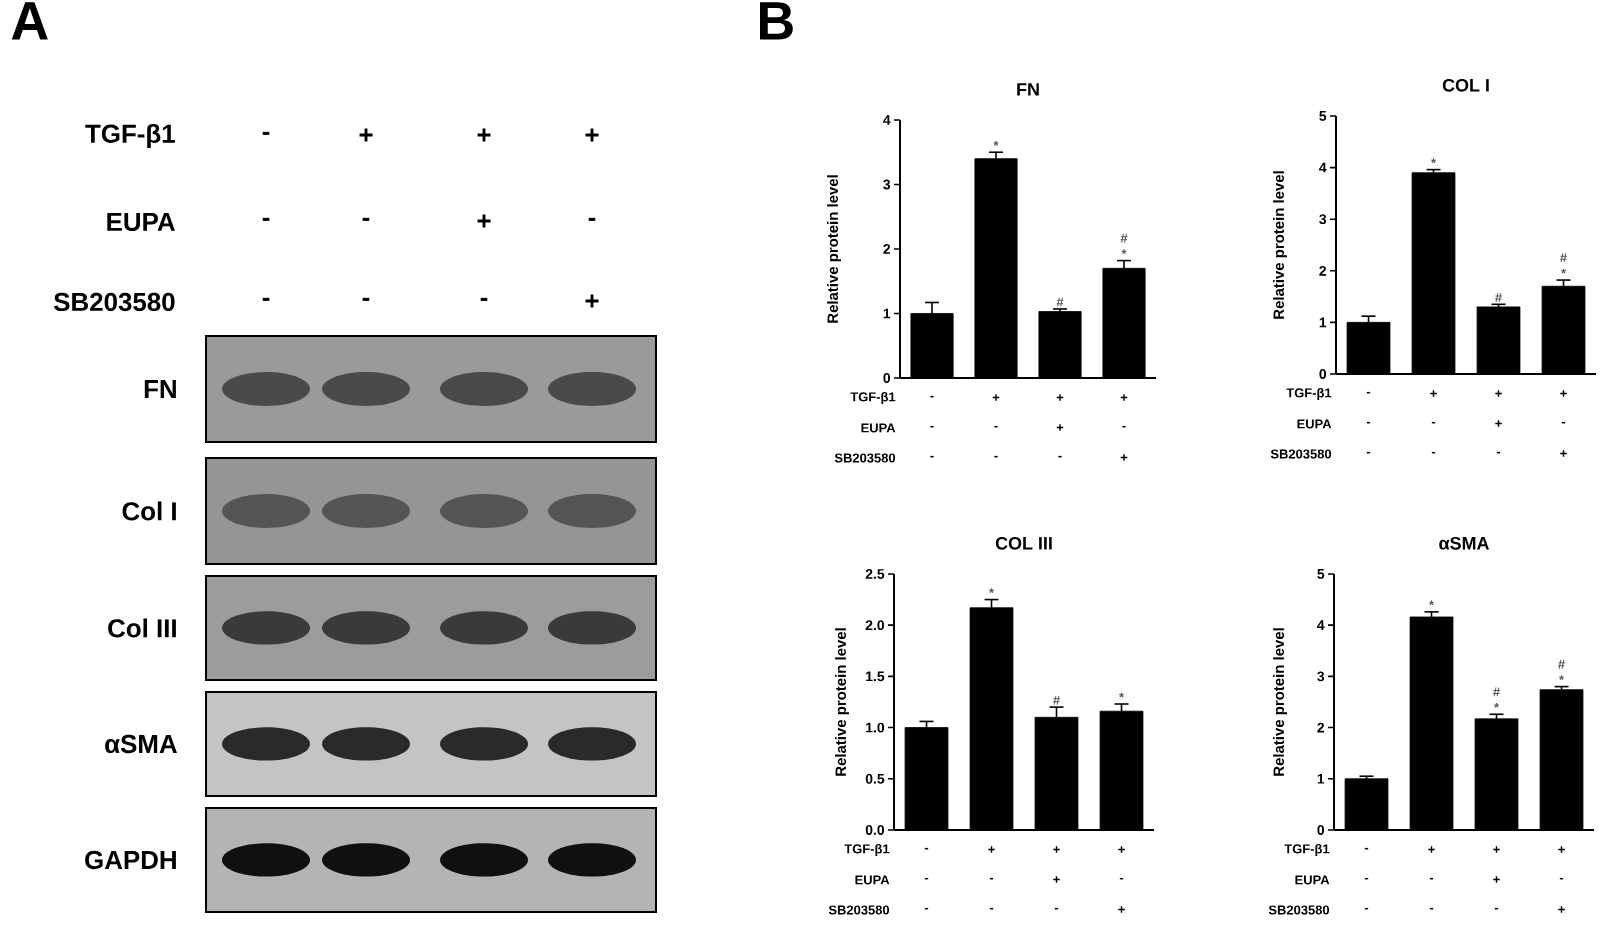 The image size is (1600, 926). What do you see at coordinates (130, 136) in the screenshot?
I see `text: TGF-β1` at bounding box center [130, 136].